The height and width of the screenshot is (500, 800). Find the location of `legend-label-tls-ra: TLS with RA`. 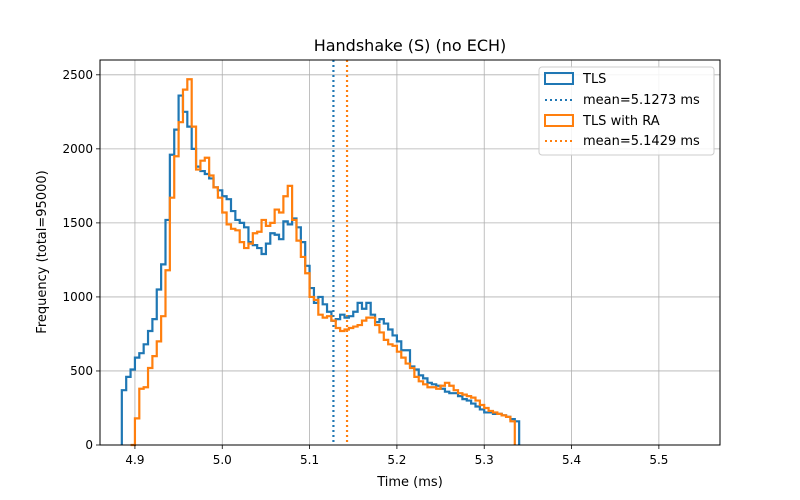

legend-label-tls-ra: TLS with RA is located at coordinates (621, 121).